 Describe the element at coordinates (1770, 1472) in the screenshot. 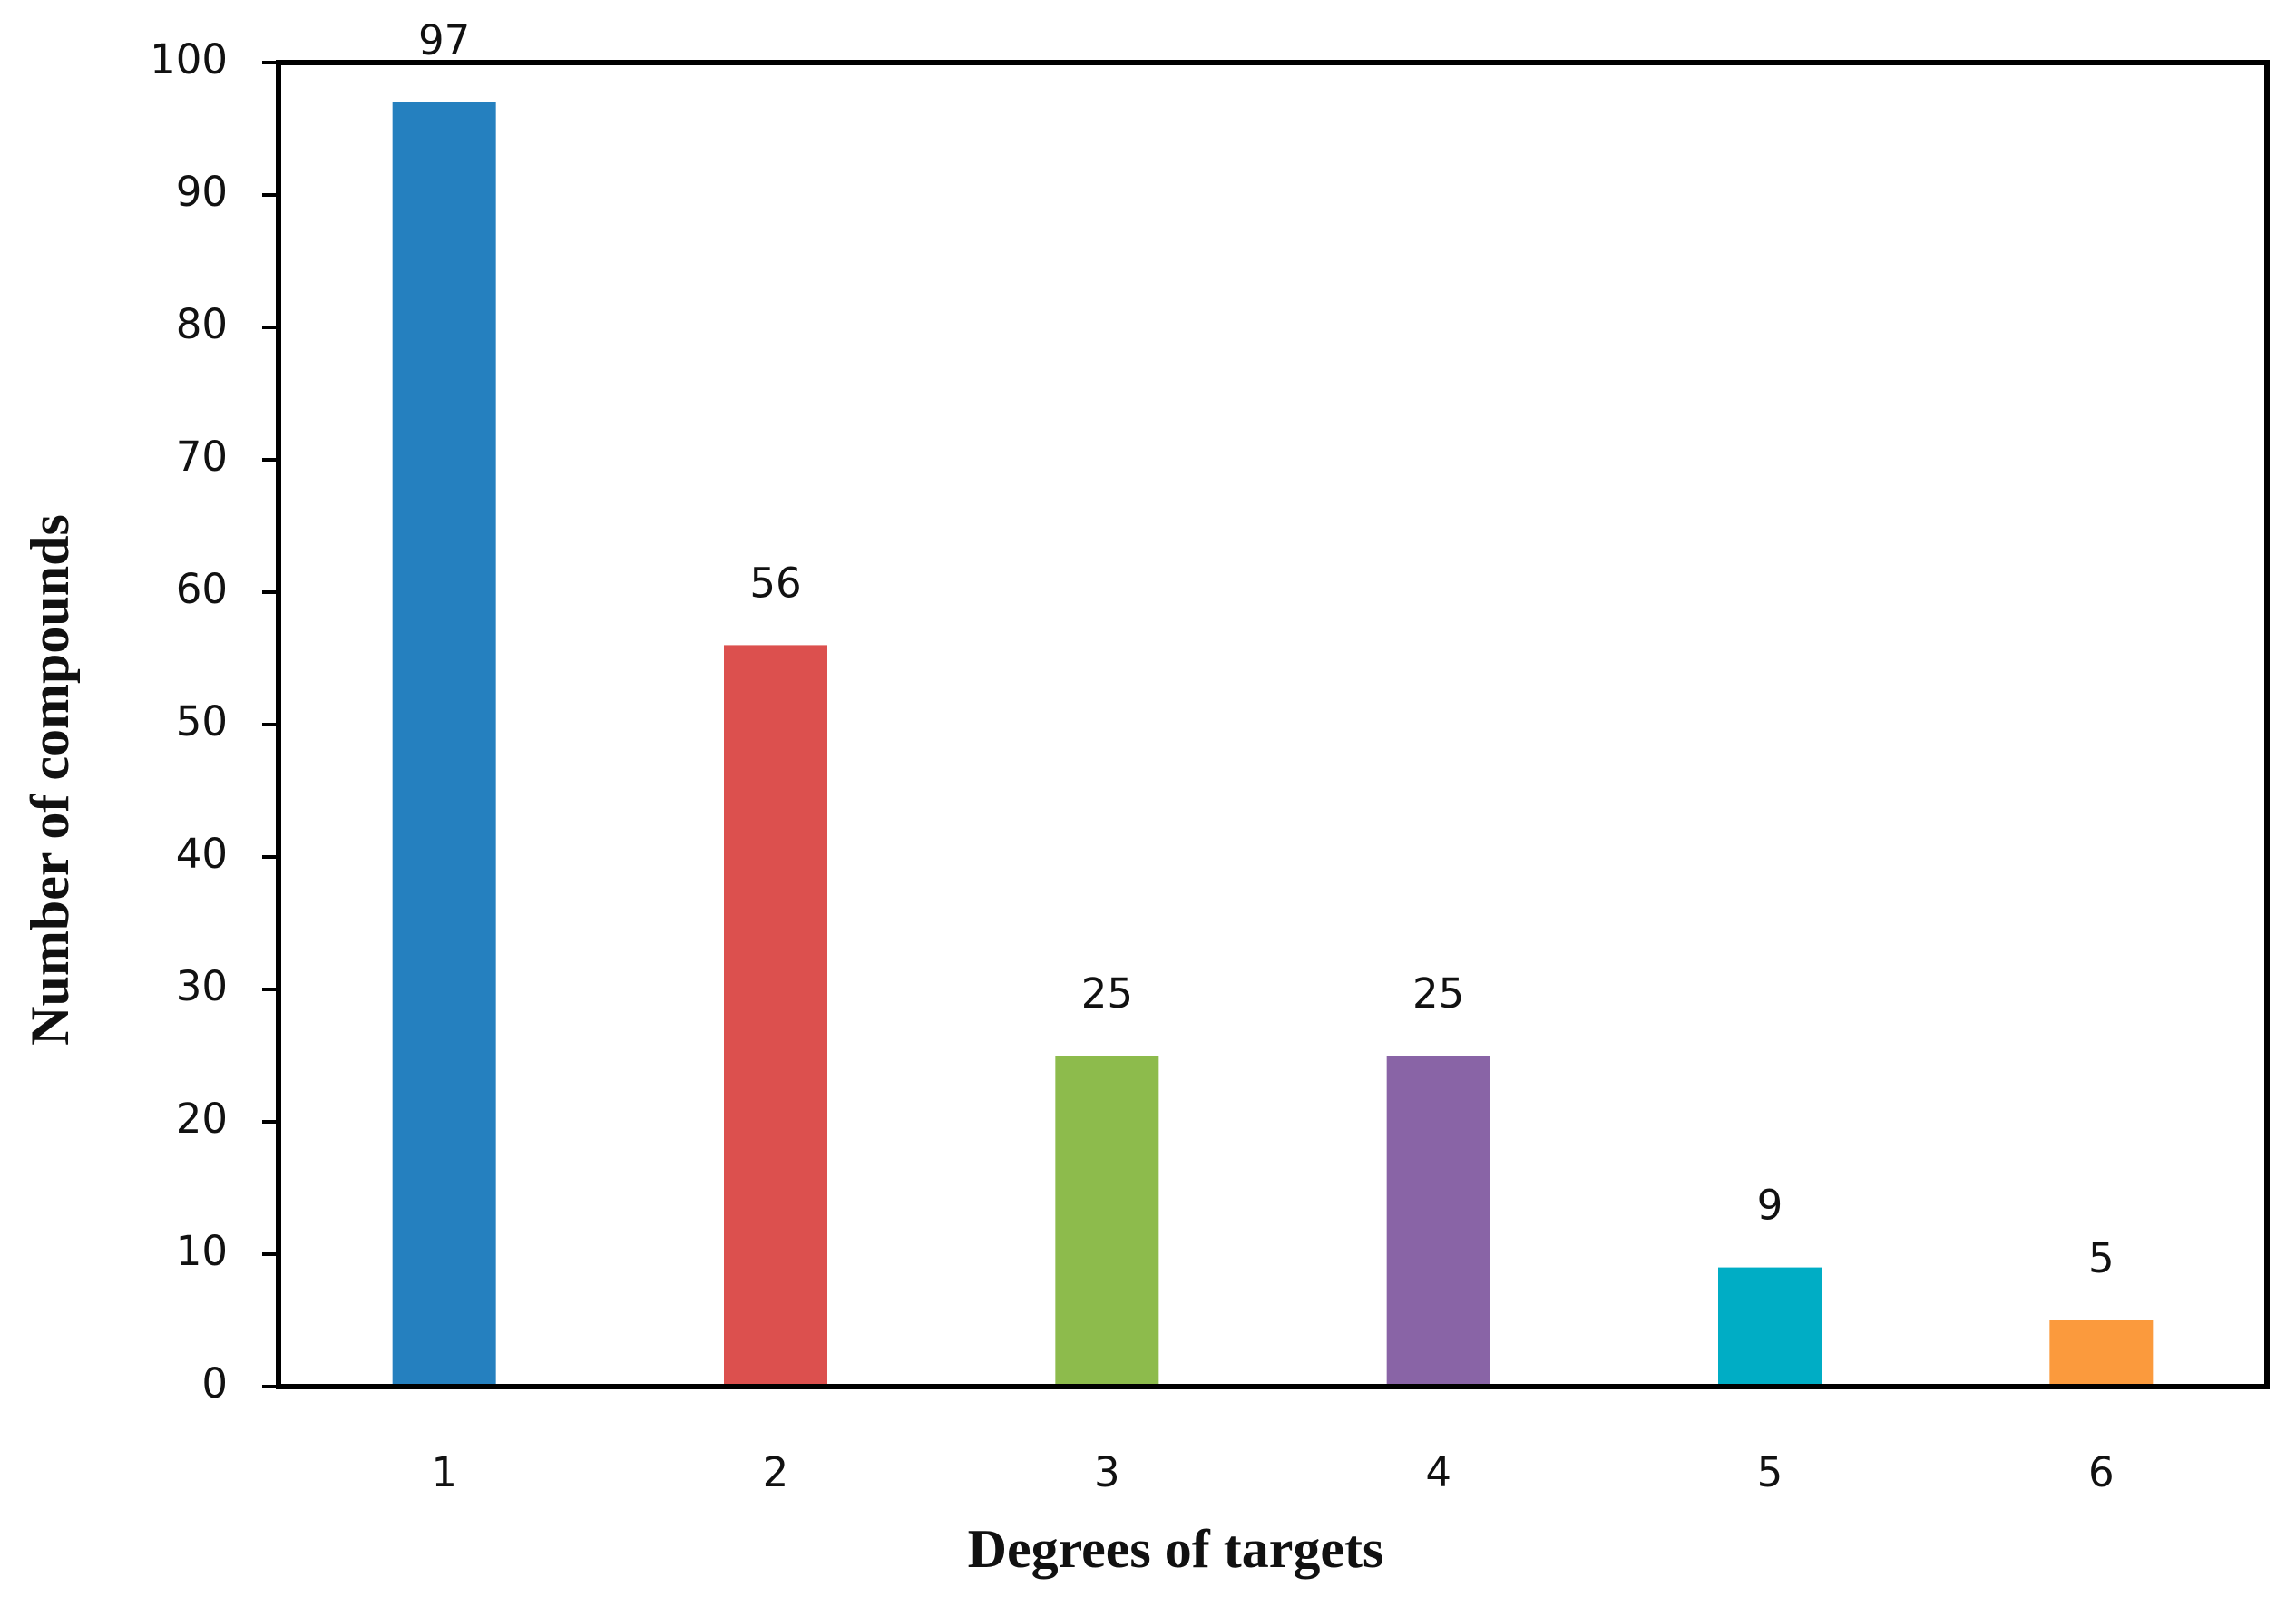

I see `x-tick-label: 5` at that location.